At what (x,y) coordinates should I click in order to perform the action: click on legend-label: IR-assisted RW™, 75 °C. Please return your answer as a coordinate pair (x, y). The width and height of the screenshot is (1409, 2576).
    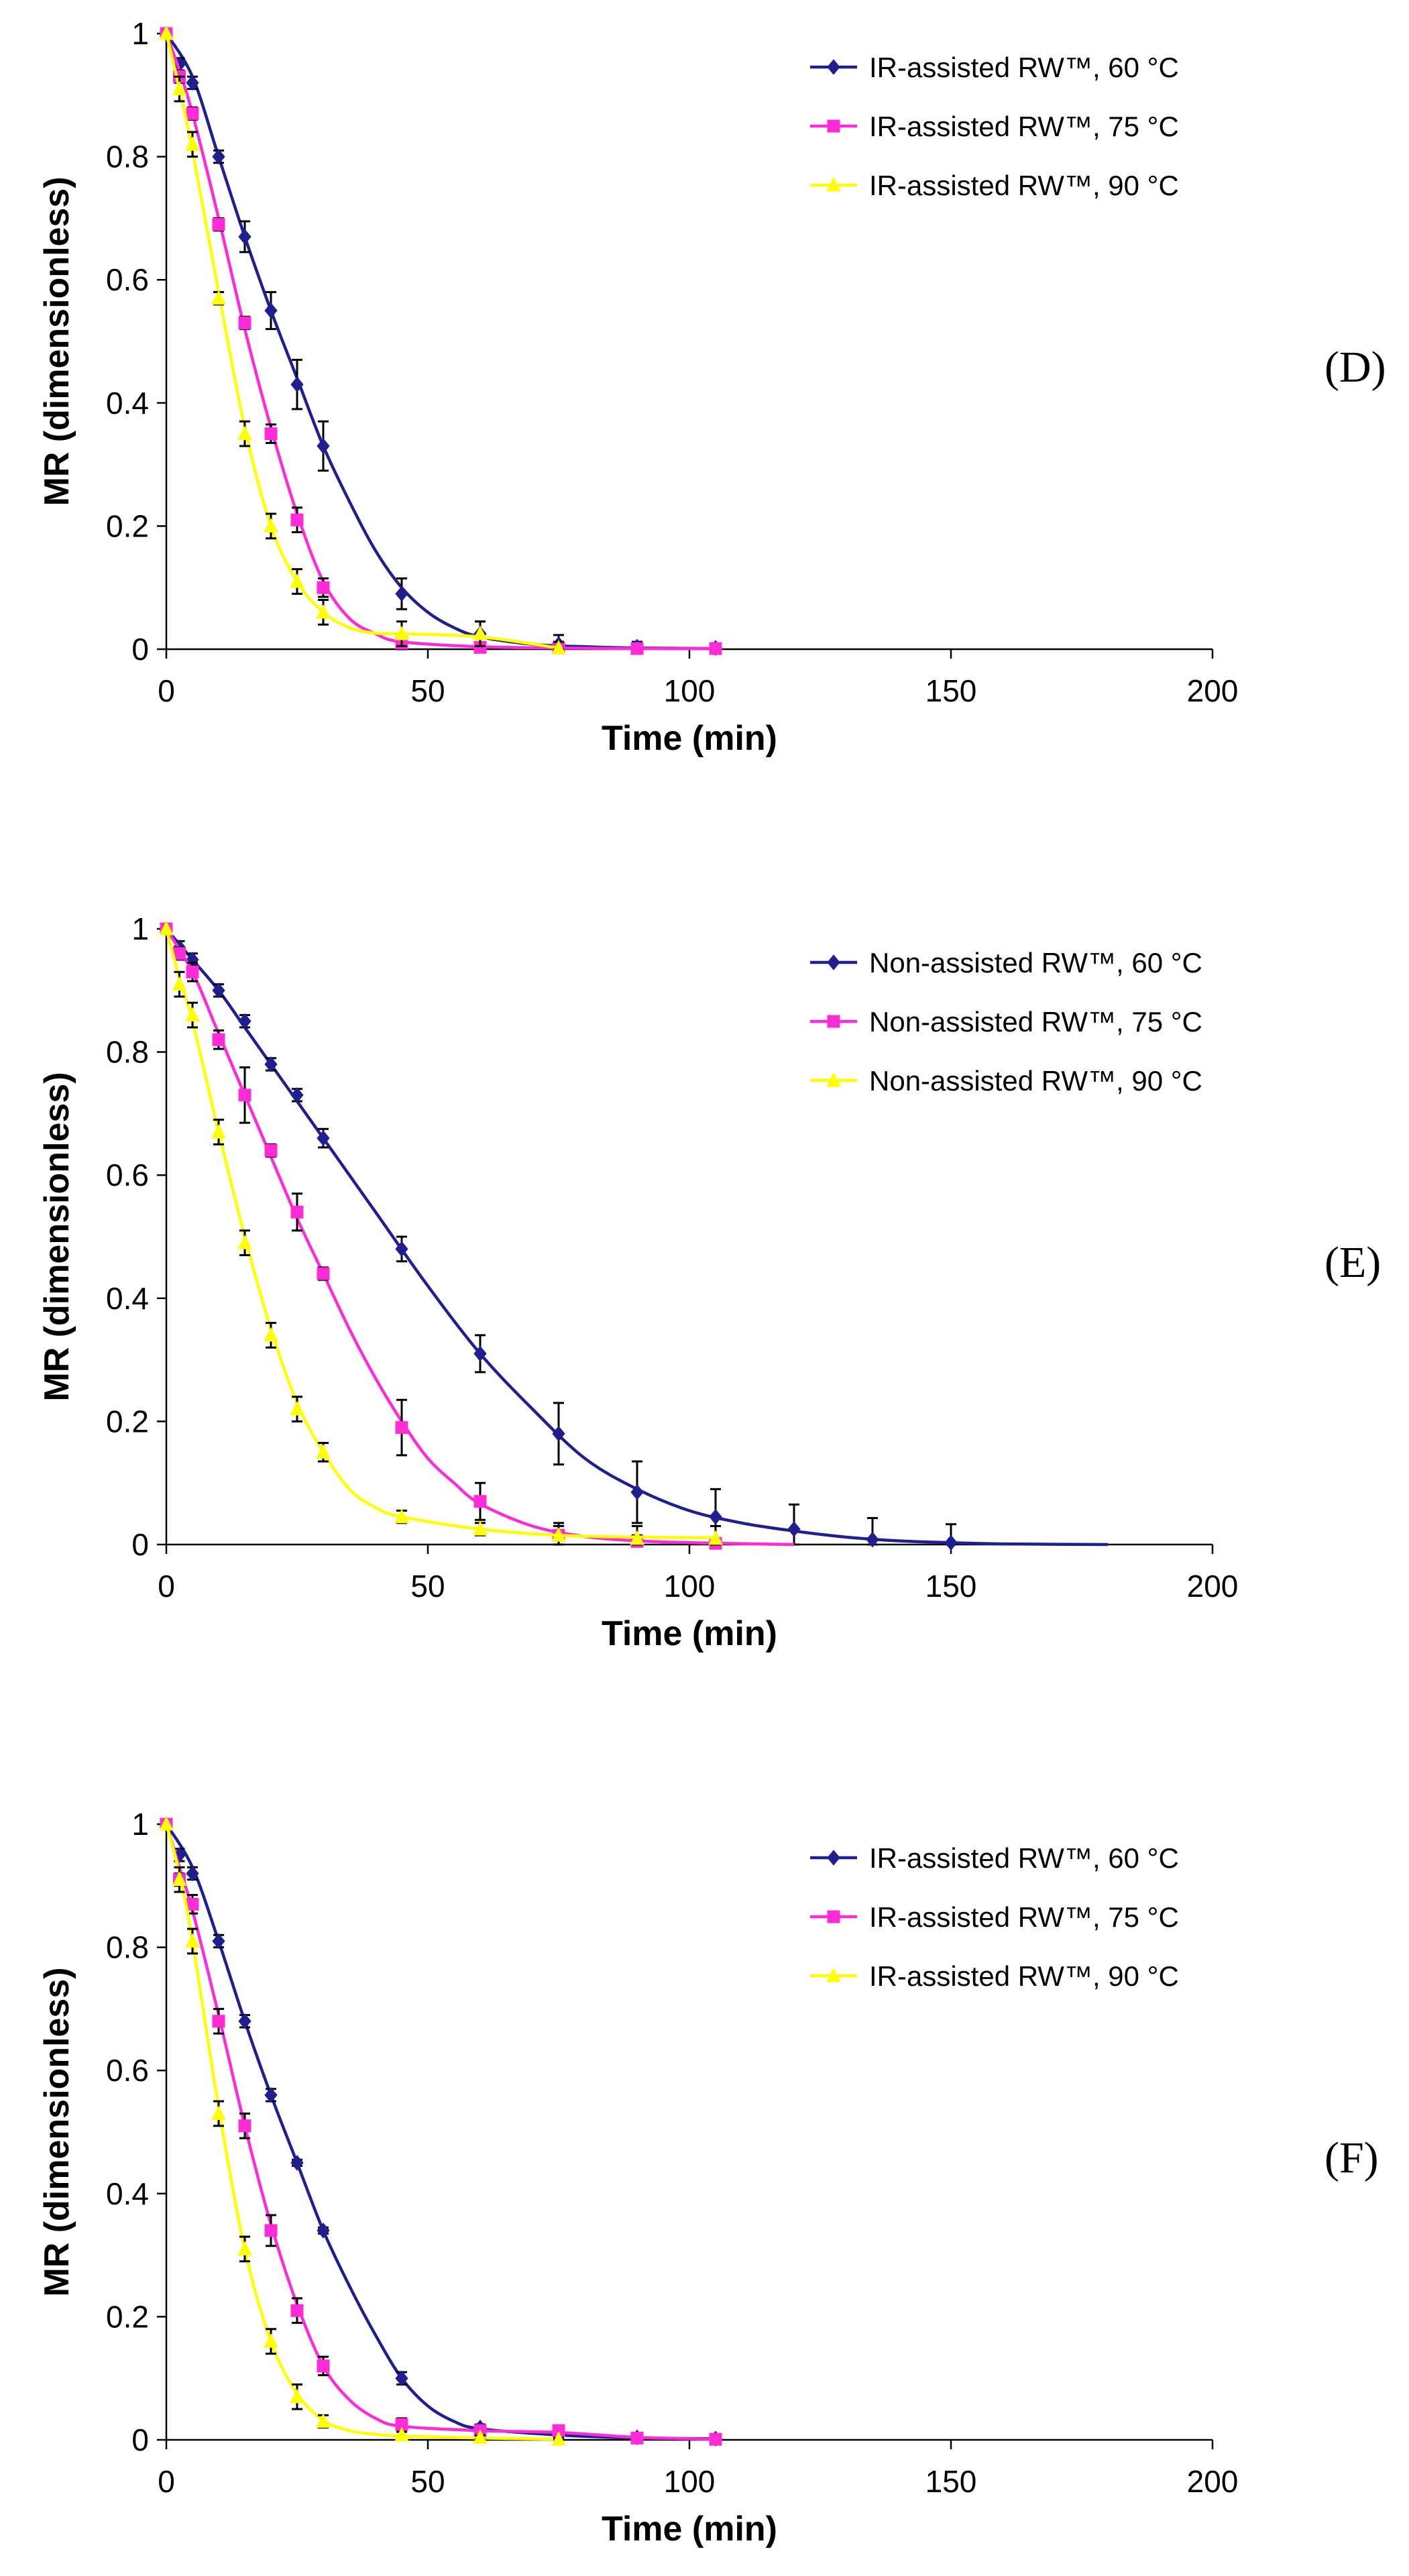
    Looking at the image, I should click on (1024, 126).